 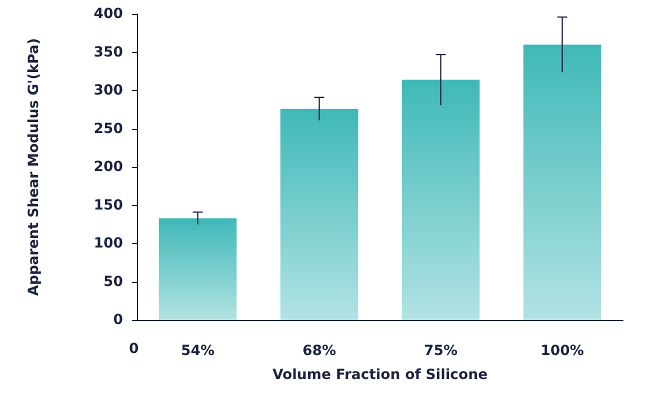 What do you see at coordinates (34, 167) in the screenshot?
I see `y-axis-title: Apparent Shear Modulus G'(kPa)` at bounding box center [34, 167].